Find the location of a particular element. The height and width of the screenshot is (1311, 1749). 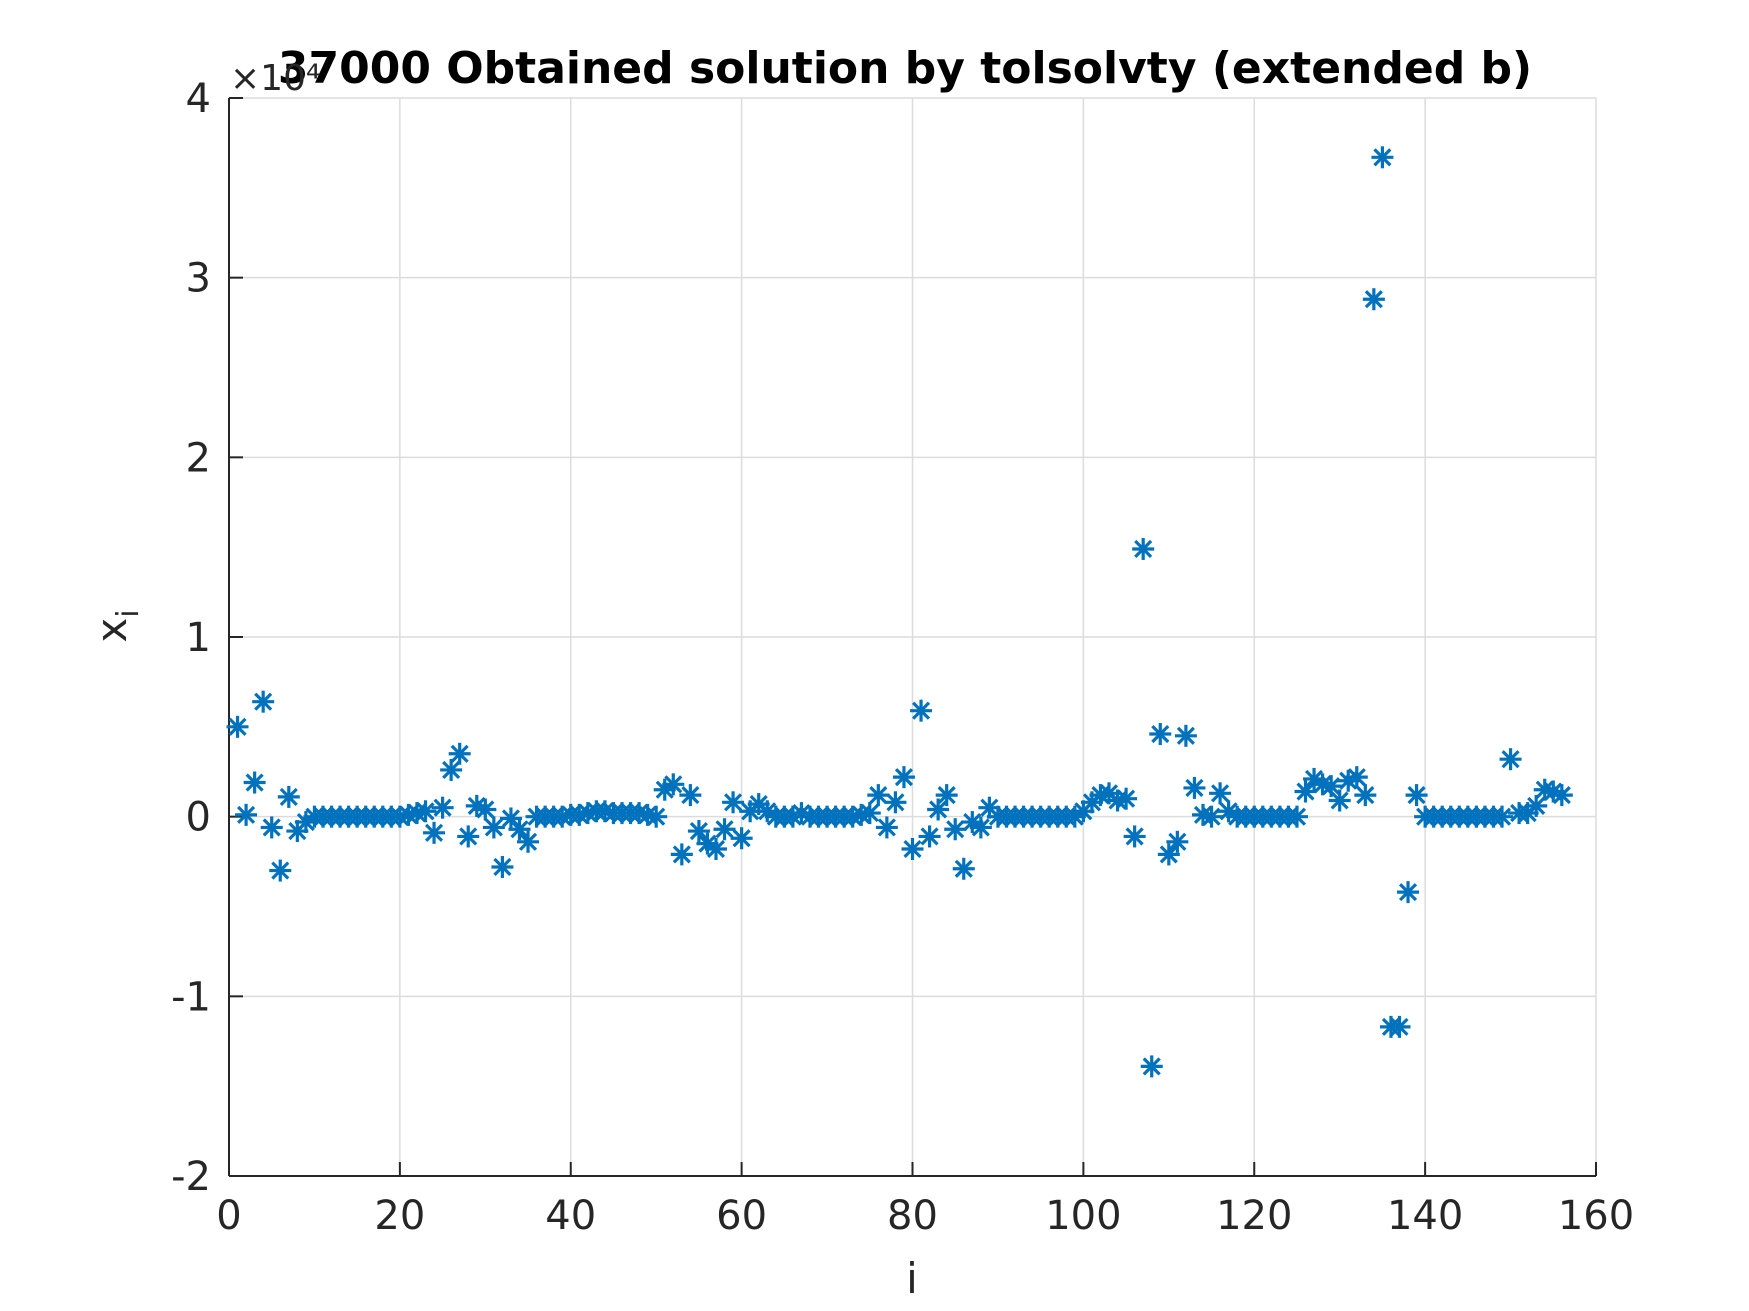

y-tick-label: -1 is located at coordinates (191, 997).